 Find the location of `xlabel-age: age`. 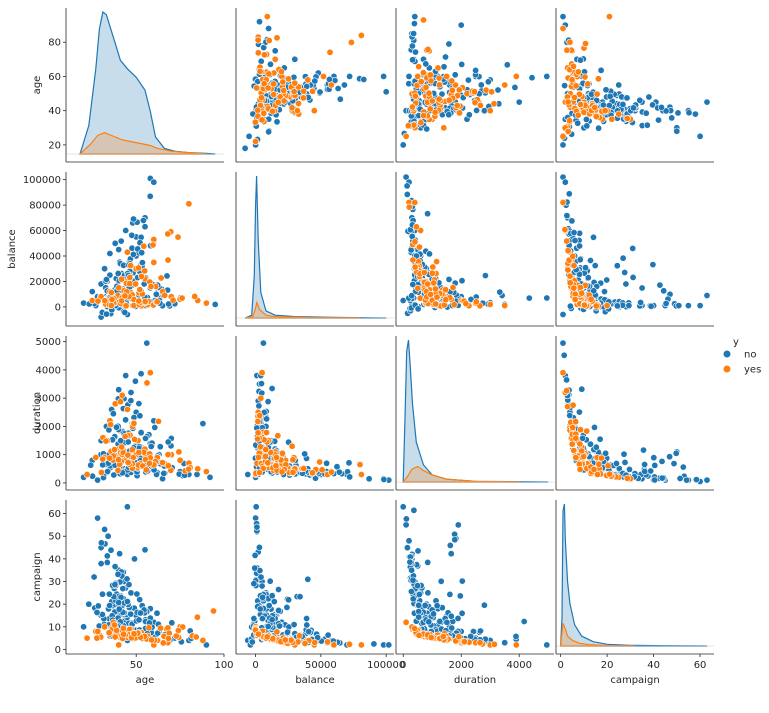

xlabel-age: age is located at coordinates (145, 680).